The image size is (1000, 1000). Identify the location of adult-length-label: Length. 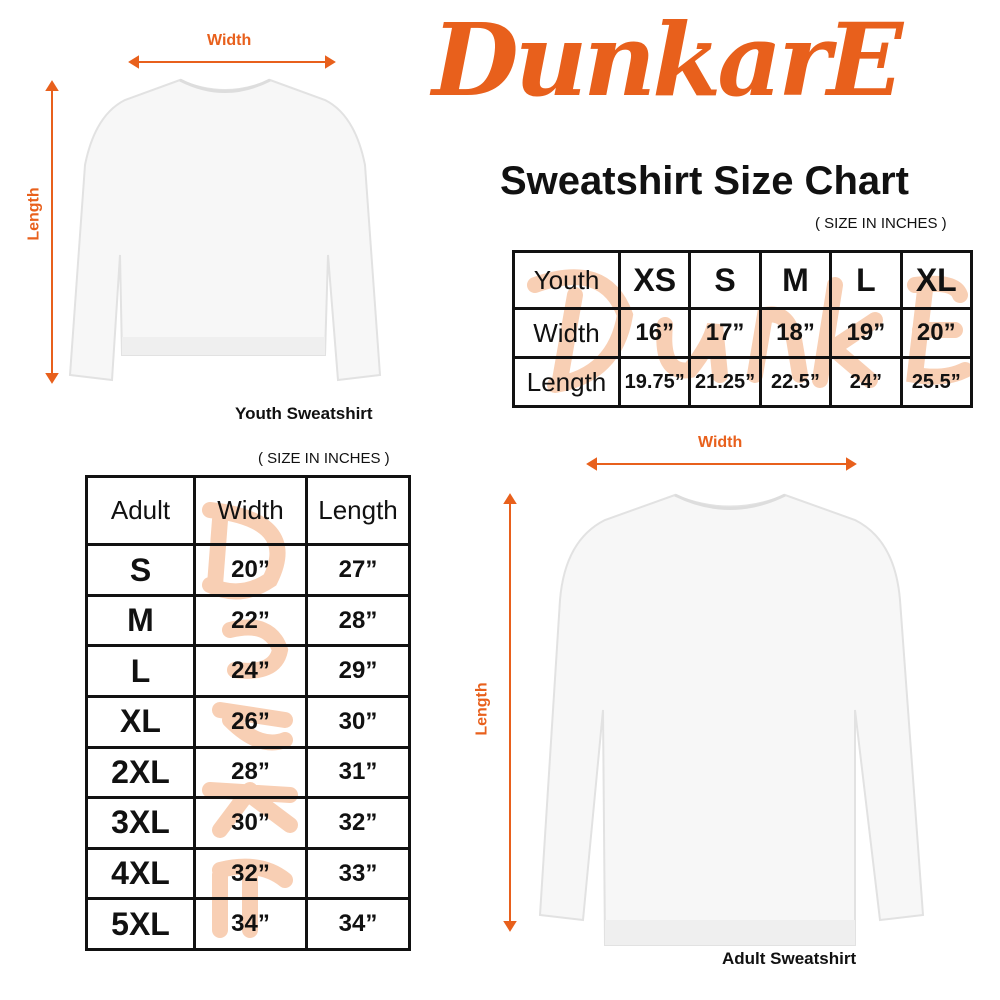
(482, 709).